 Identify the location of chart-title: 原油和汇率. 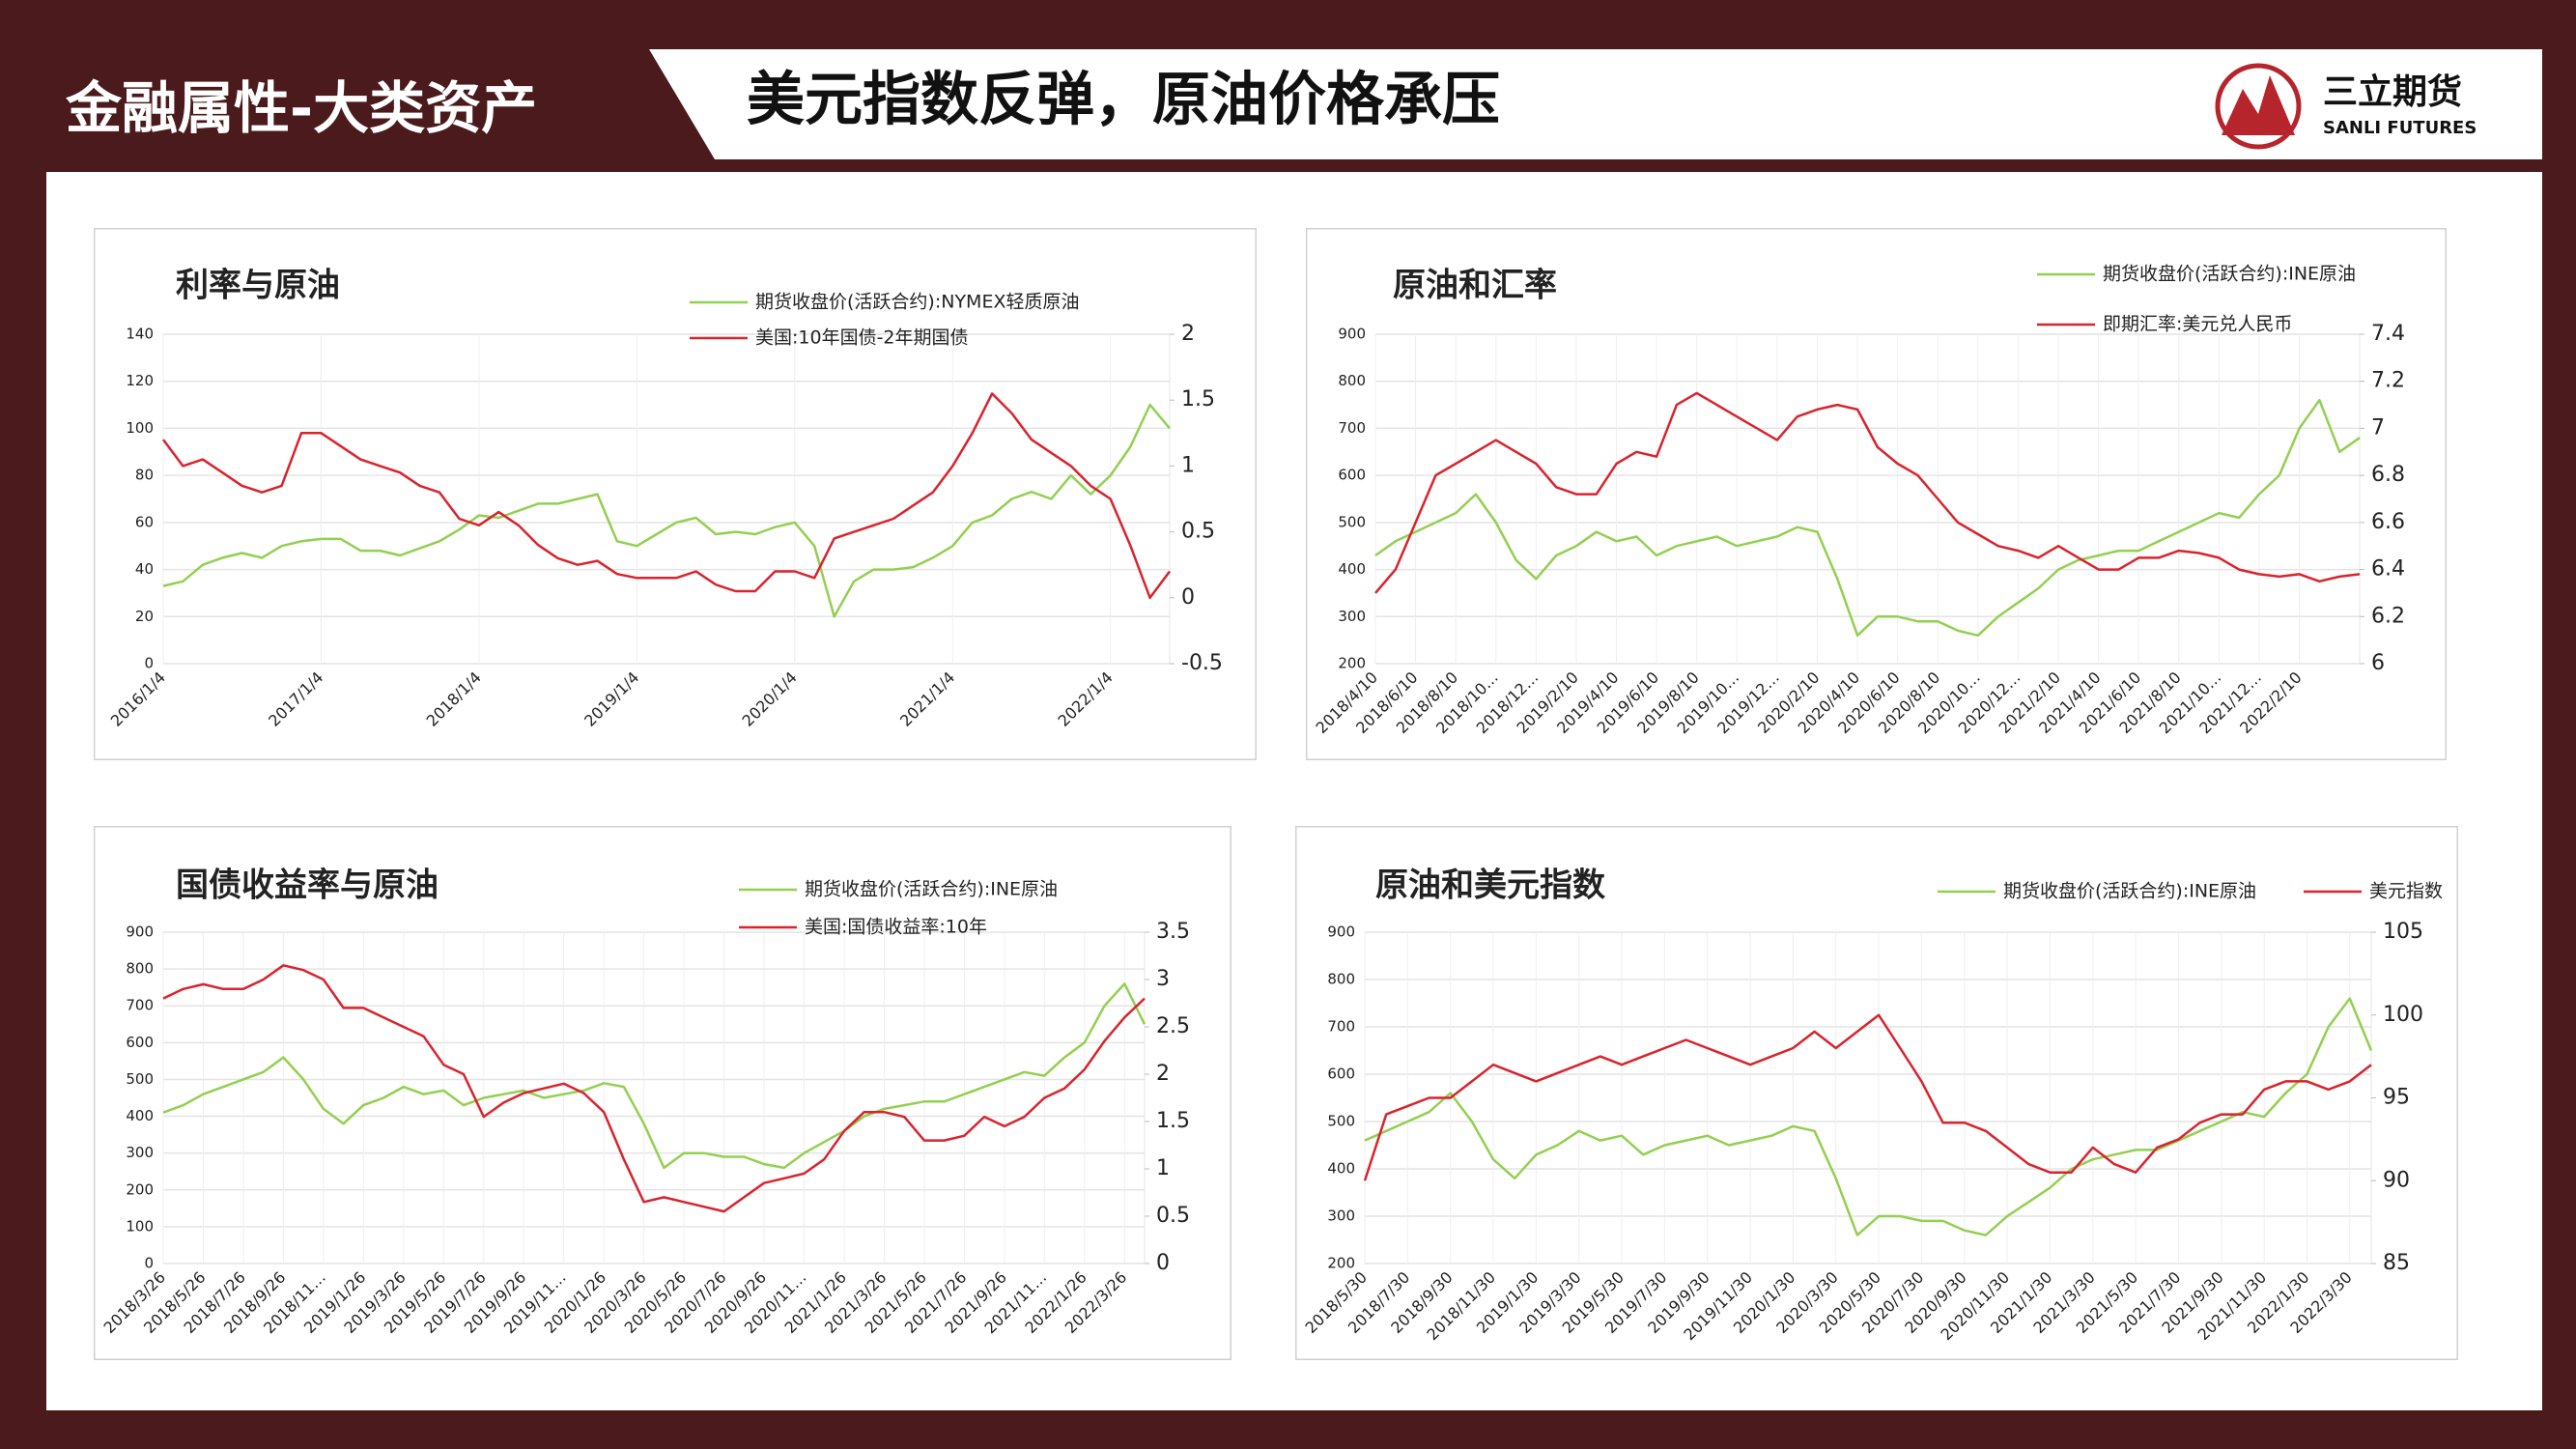
(1475, 286).